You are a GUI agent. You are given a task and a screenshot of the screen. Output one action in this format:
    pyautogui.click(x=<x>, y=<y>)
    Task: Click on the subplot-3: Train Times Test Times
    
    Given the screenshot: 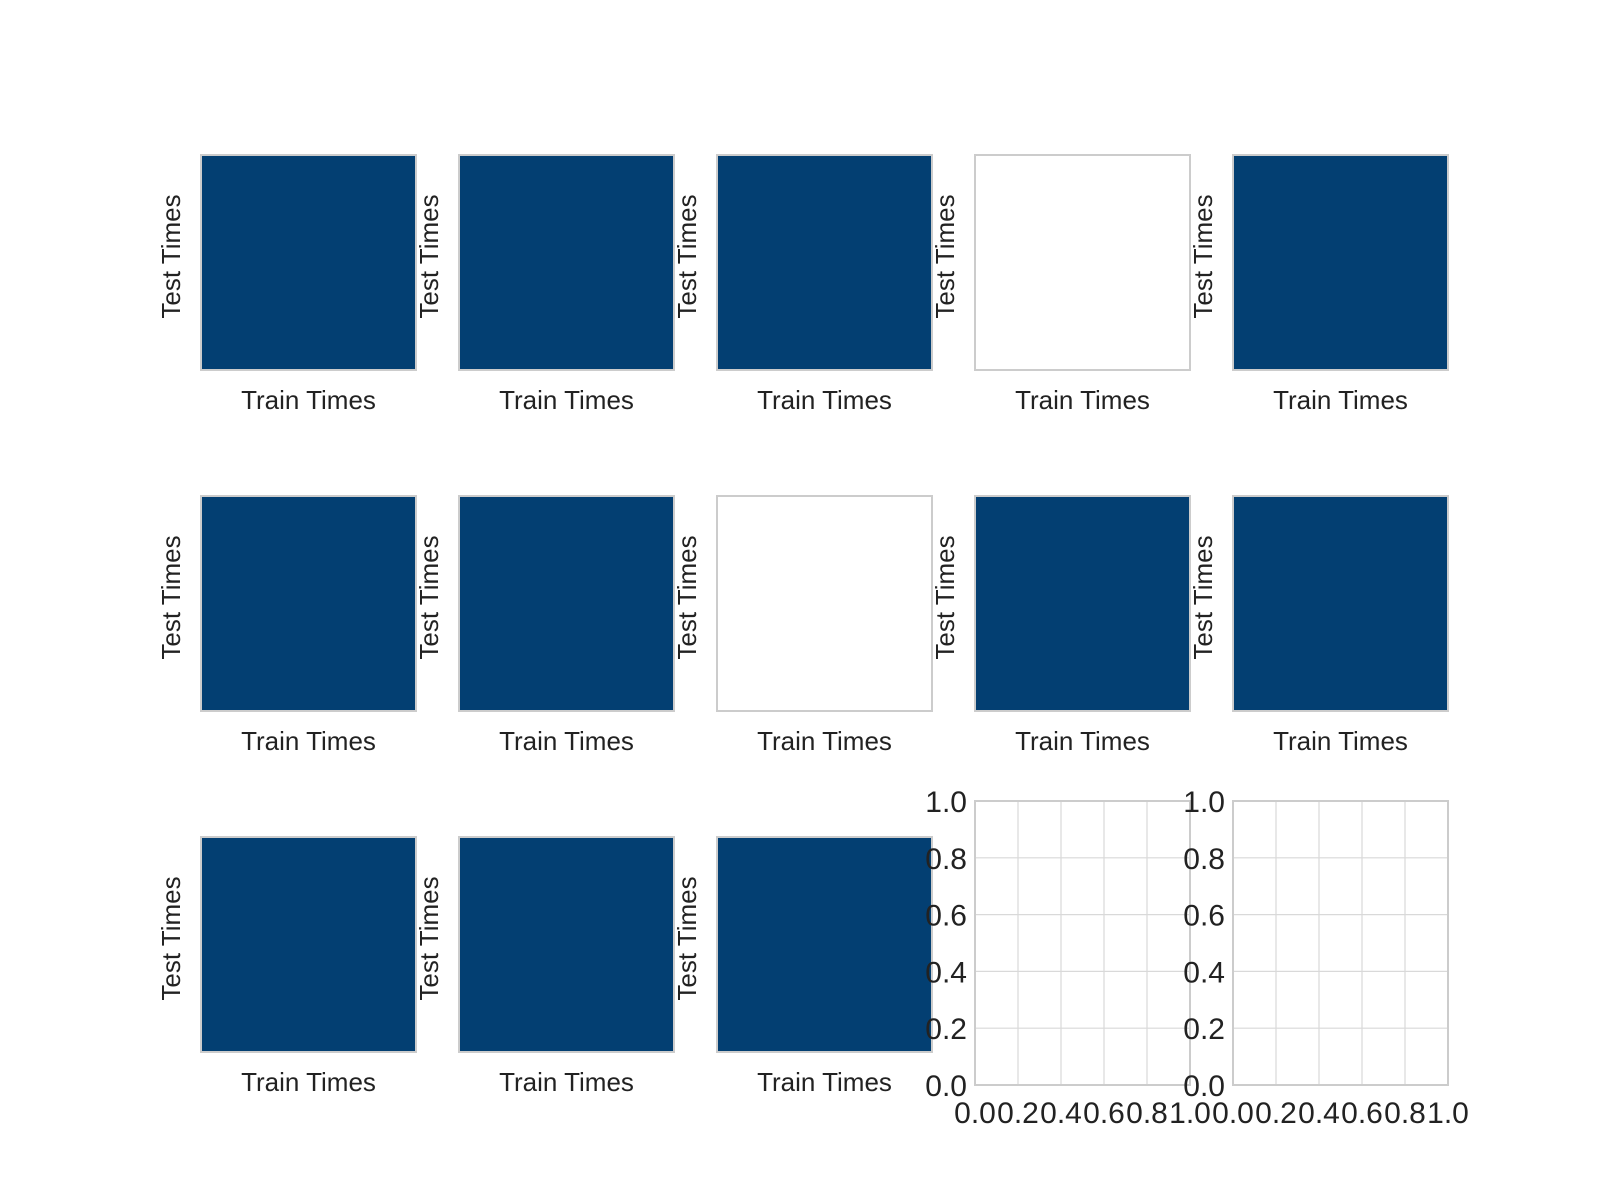 What is the action you would take?
    pyautogui.click(x=802, y=284)
    